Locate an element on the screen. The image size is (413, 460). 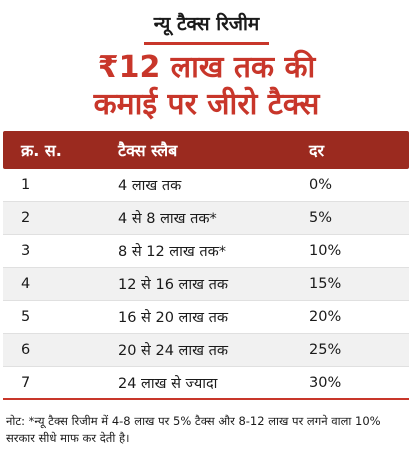
cell-slab: 4 से 8 लाख तक* is located at coordinates (167, 219).